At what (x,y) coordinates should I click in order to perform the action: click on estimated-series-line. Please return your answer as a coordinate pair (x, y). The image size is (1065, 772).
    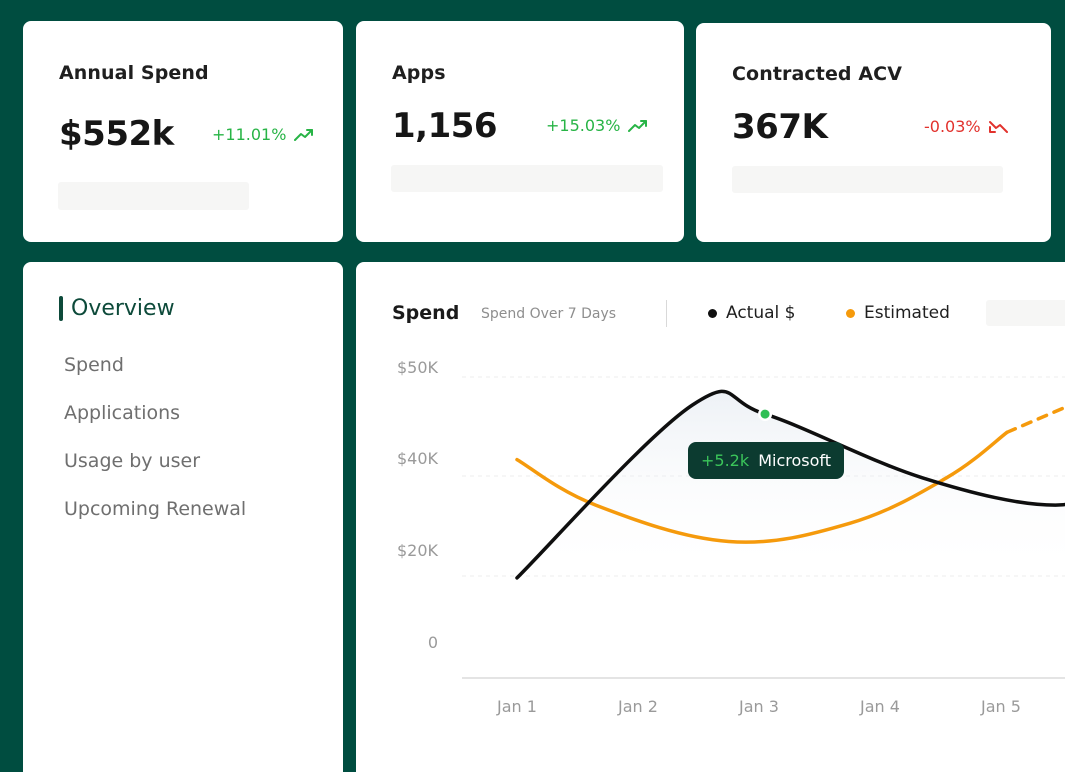
    Looking at the image, I should click on (762, 487).